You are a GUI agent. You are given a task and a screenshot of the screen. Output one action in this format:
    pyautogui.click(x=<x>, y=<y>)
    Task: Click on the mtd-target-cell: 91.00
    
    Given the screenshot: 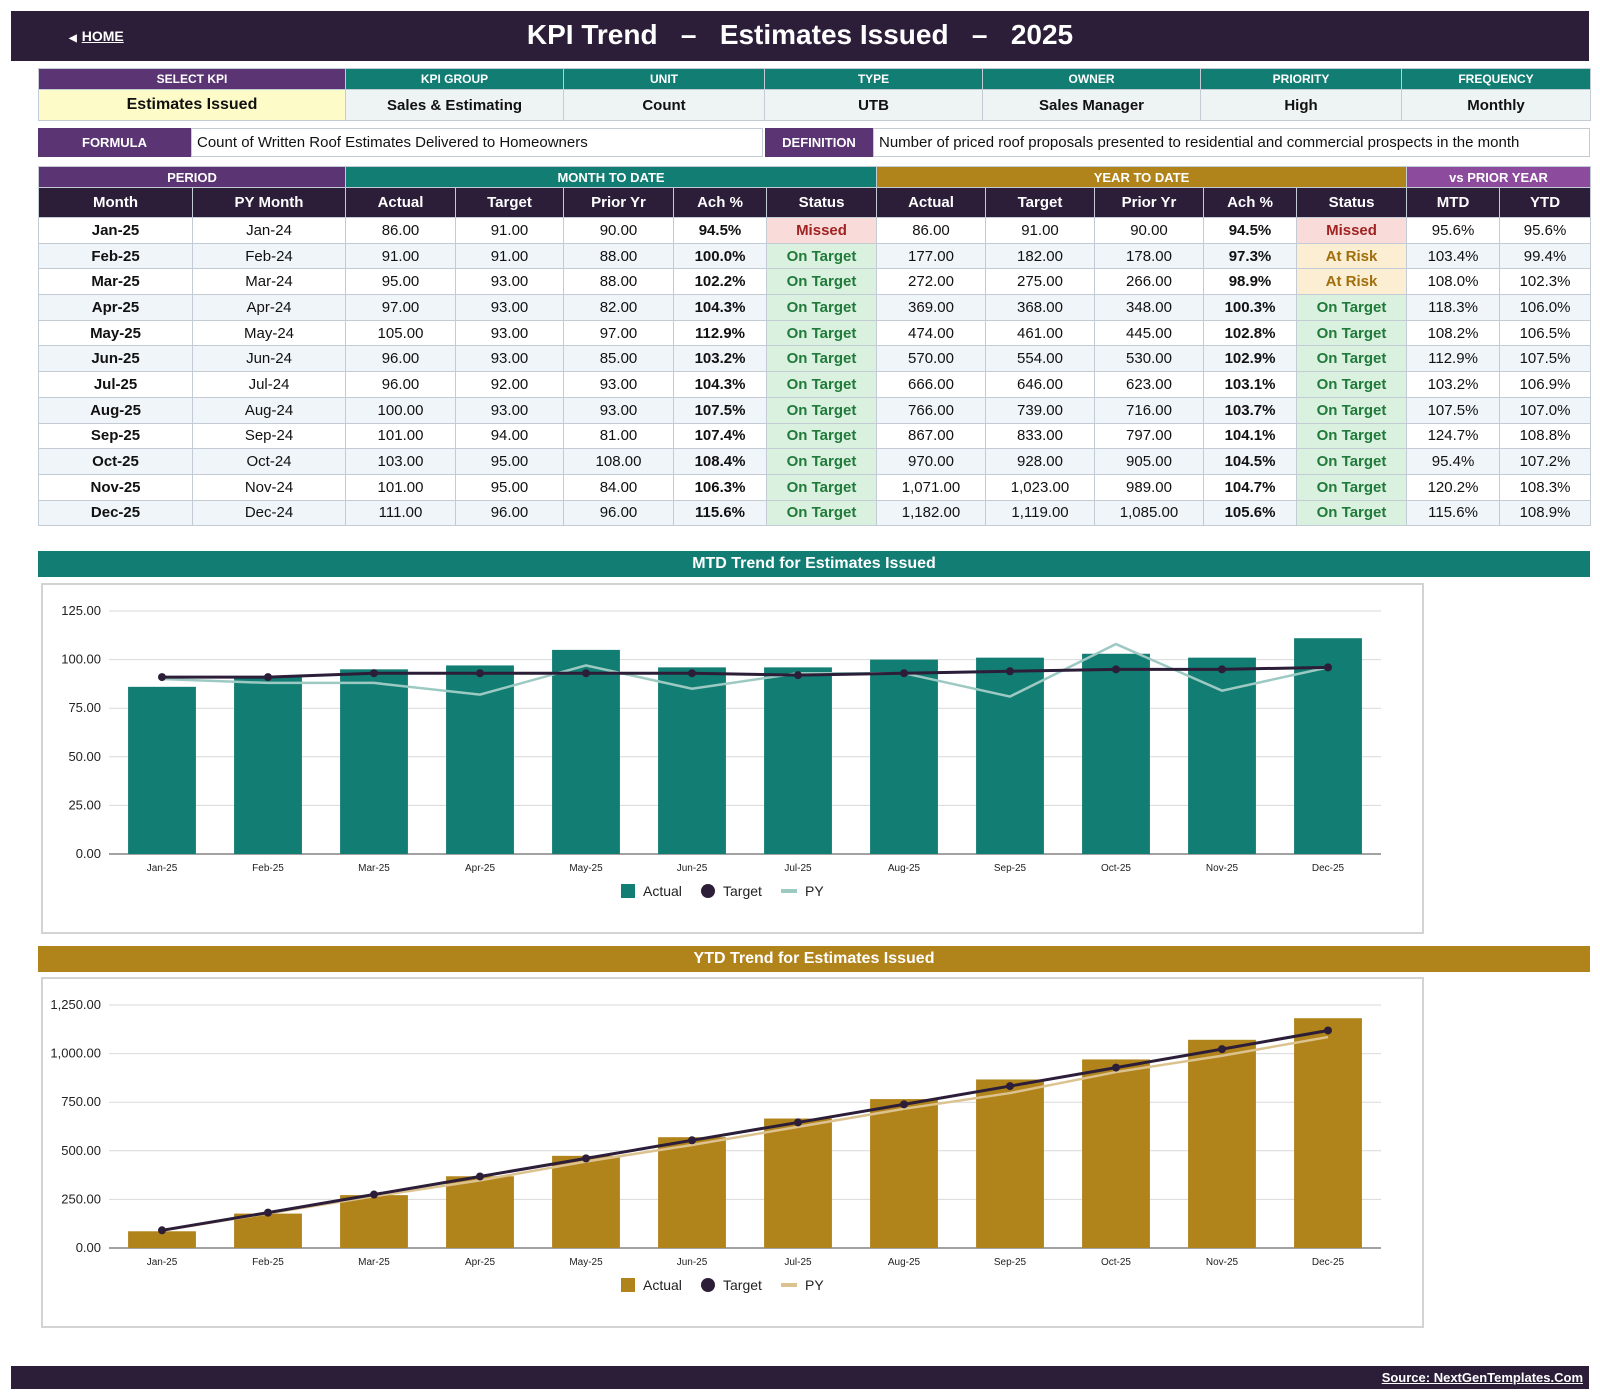 What is the action you would take?
    pyautogui.click(x=509, y=256)
    